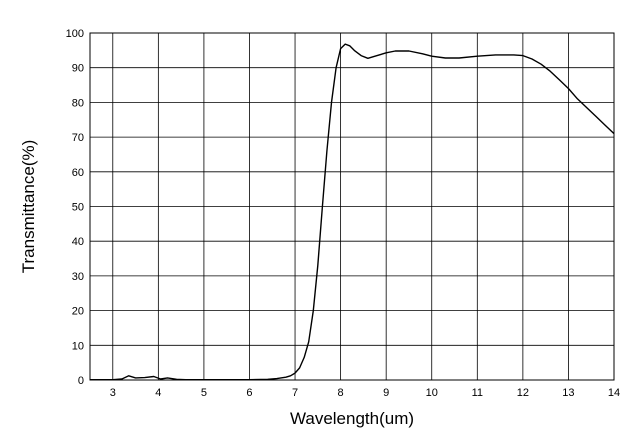 The width and height of the screenshot is (639, 439). I want to click on x-tick-label: 4, so click(158, 393).